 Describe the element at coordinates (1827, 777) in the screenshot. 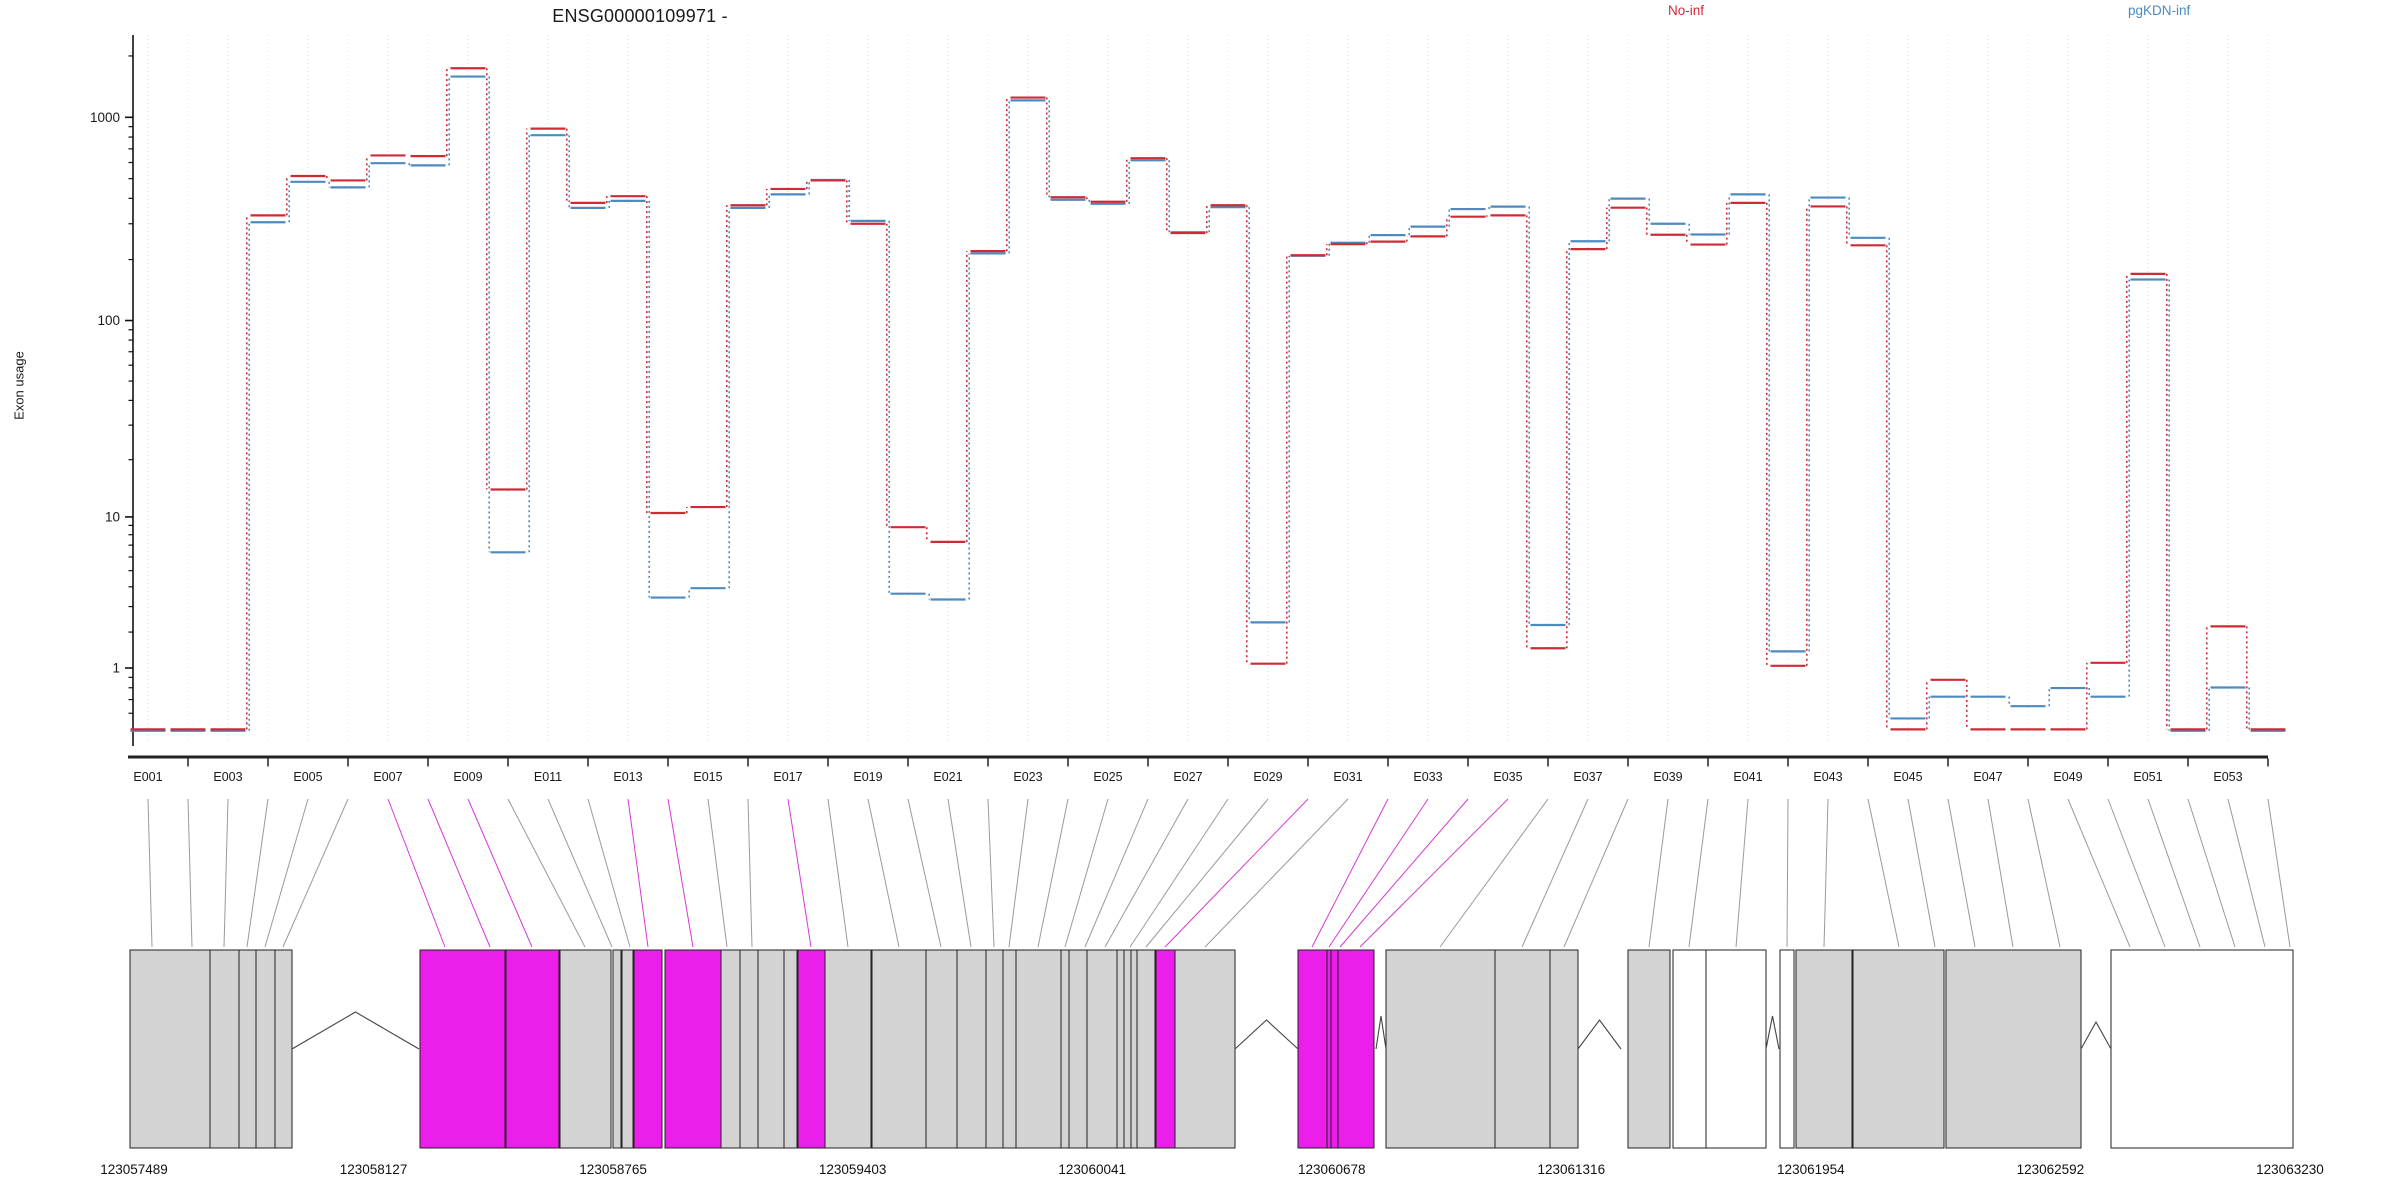

I see `exon-tick-label: E043` at that location.